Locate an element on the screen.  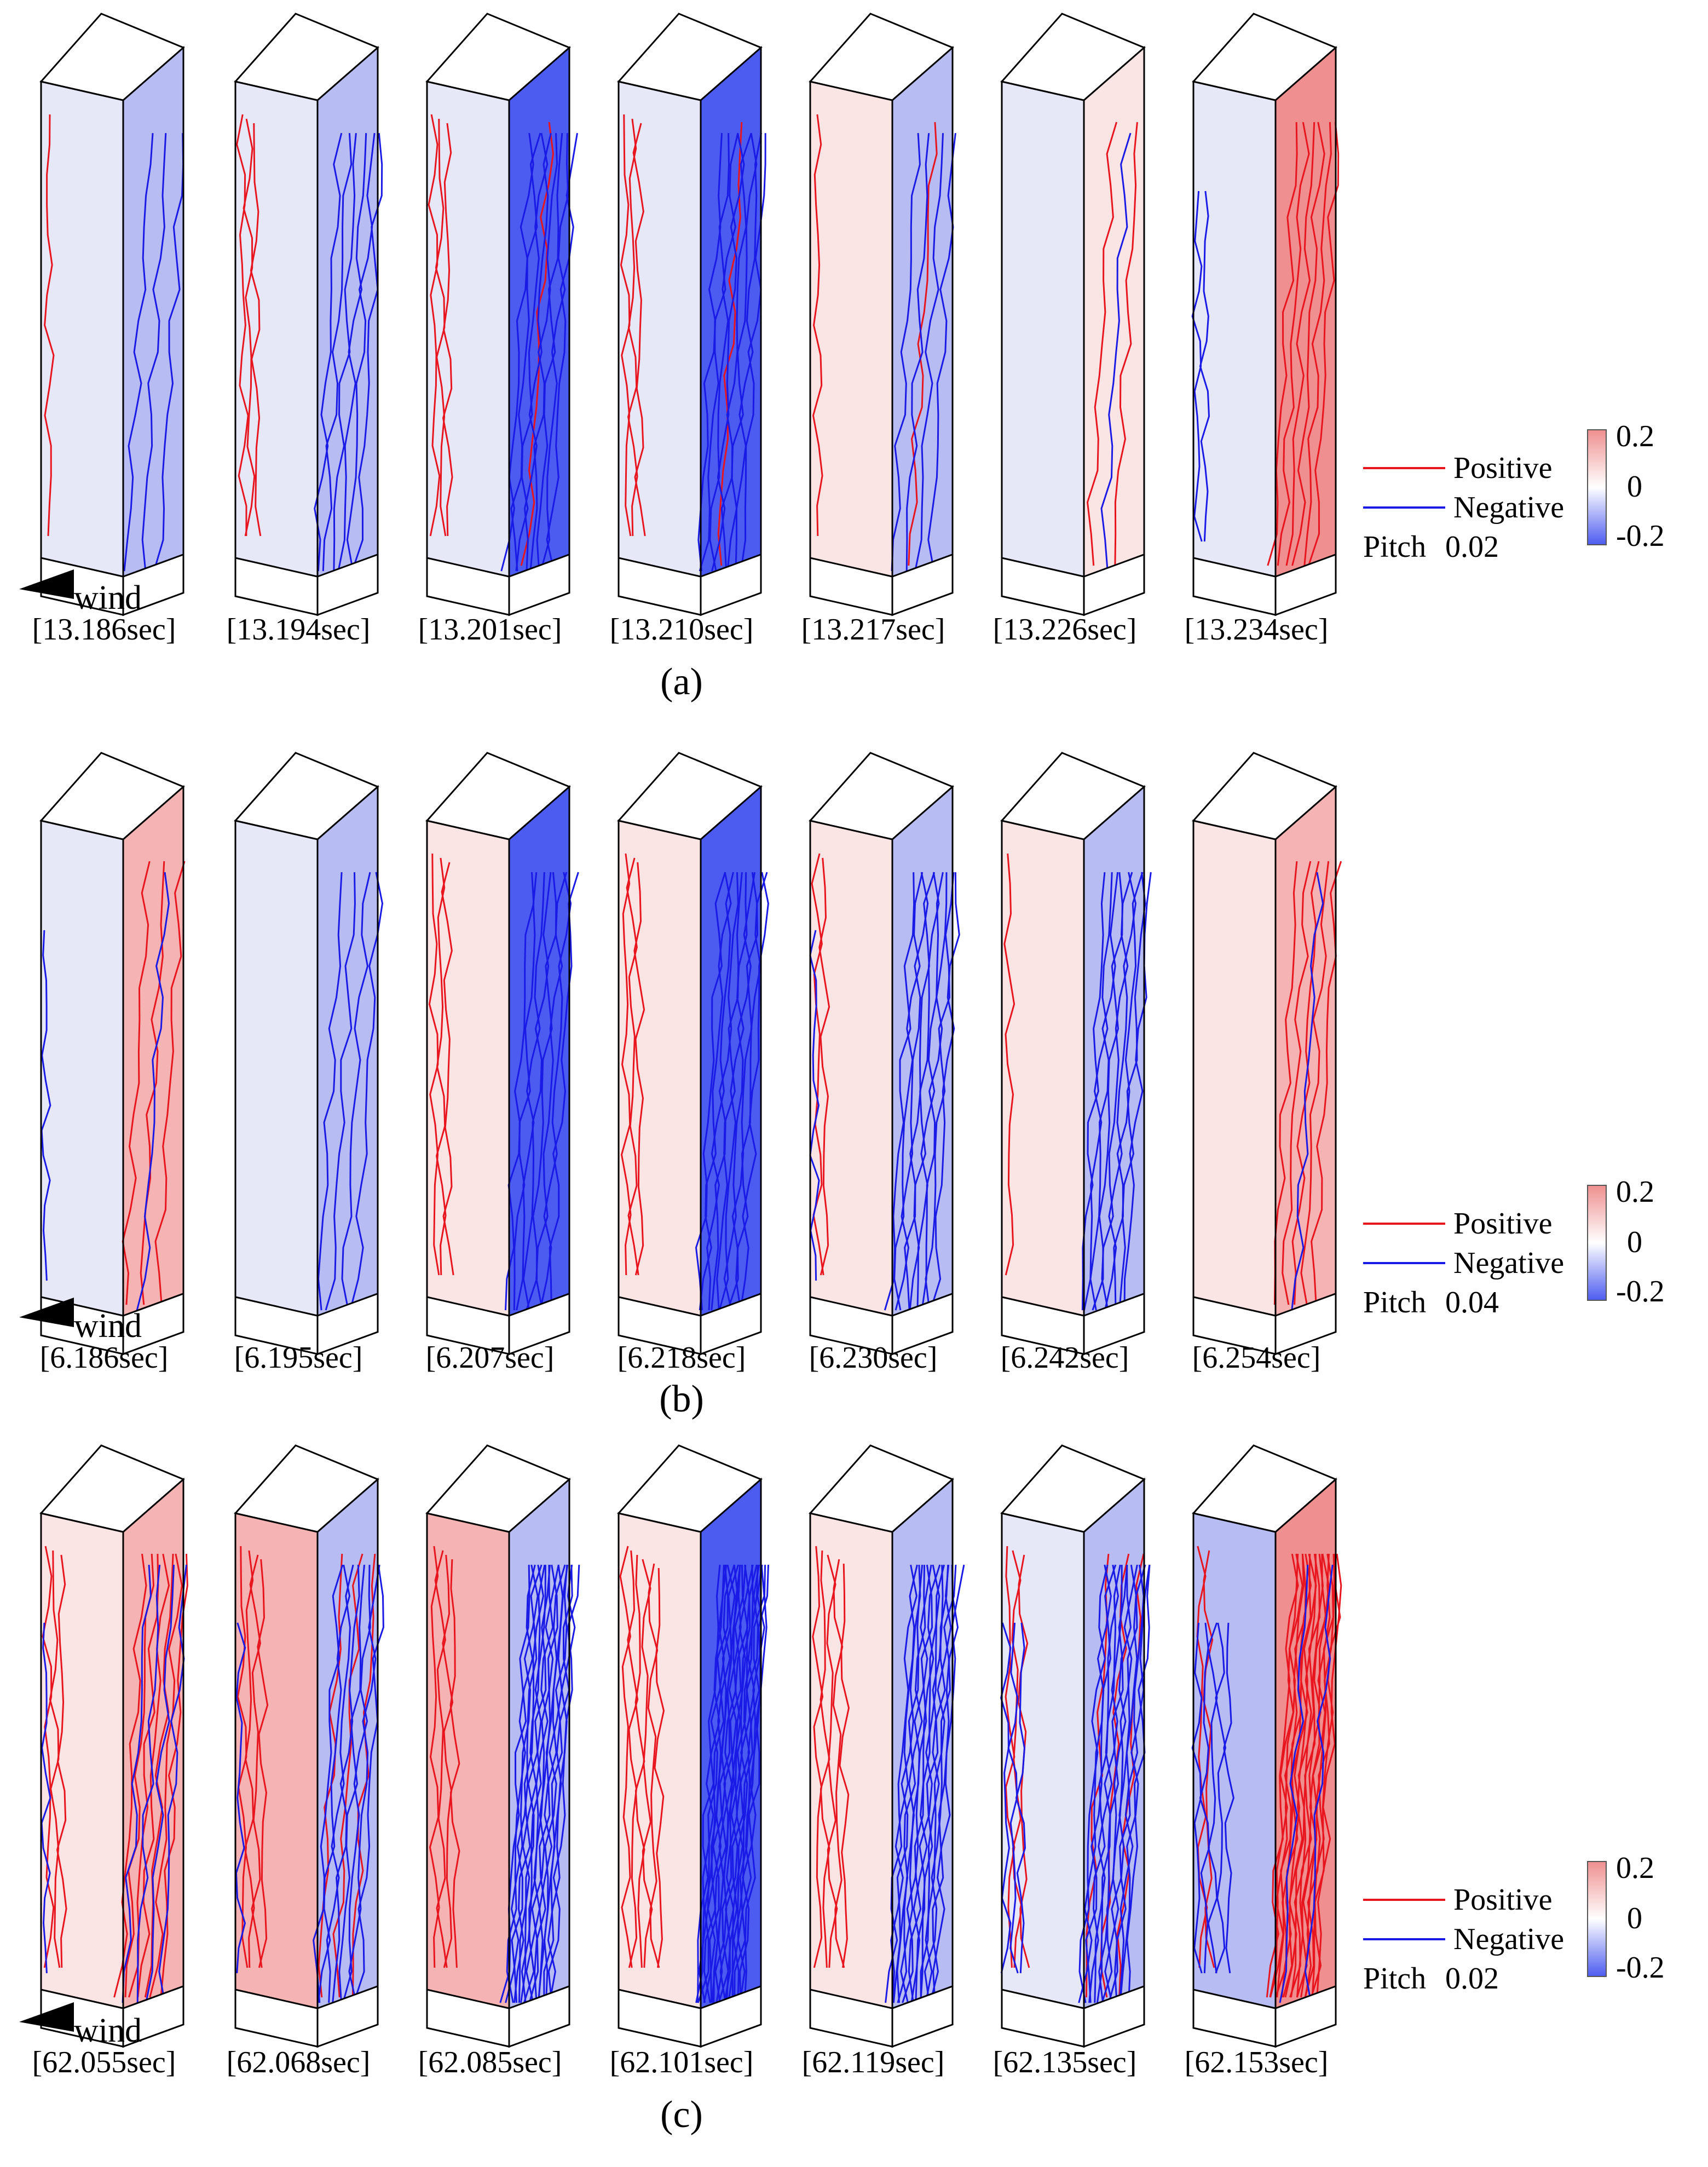
frame-b-1: [6.186sec] is located at coordinates (113, 1064).